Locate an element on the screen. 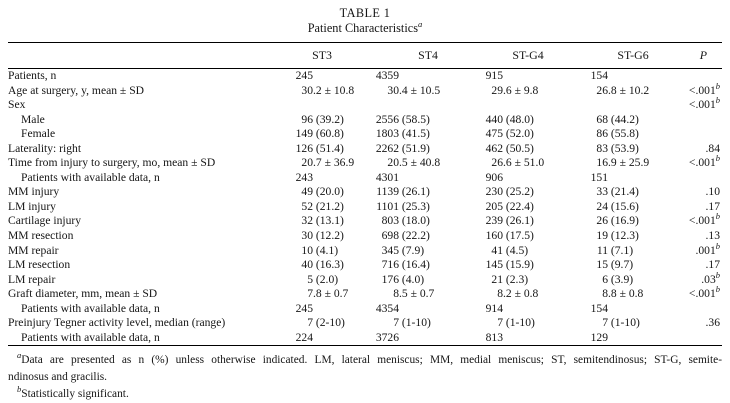  cell-stg4: 21 (2.3) is located at coordinates (510, 279).